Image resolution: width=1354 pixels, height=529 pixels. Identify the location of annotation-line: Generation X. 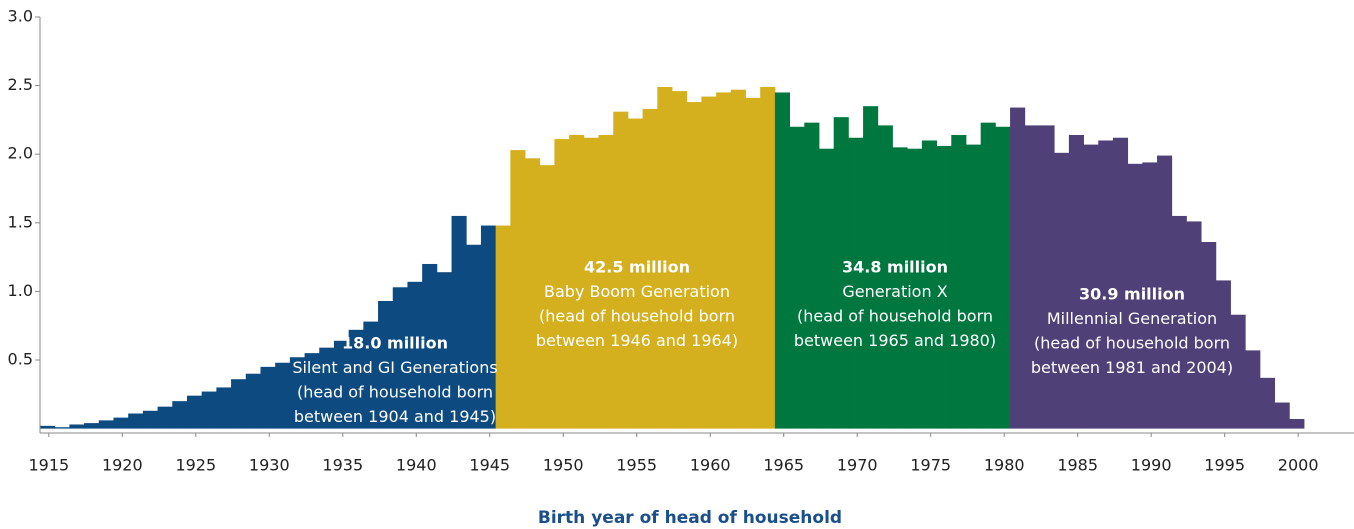
(894, 291).